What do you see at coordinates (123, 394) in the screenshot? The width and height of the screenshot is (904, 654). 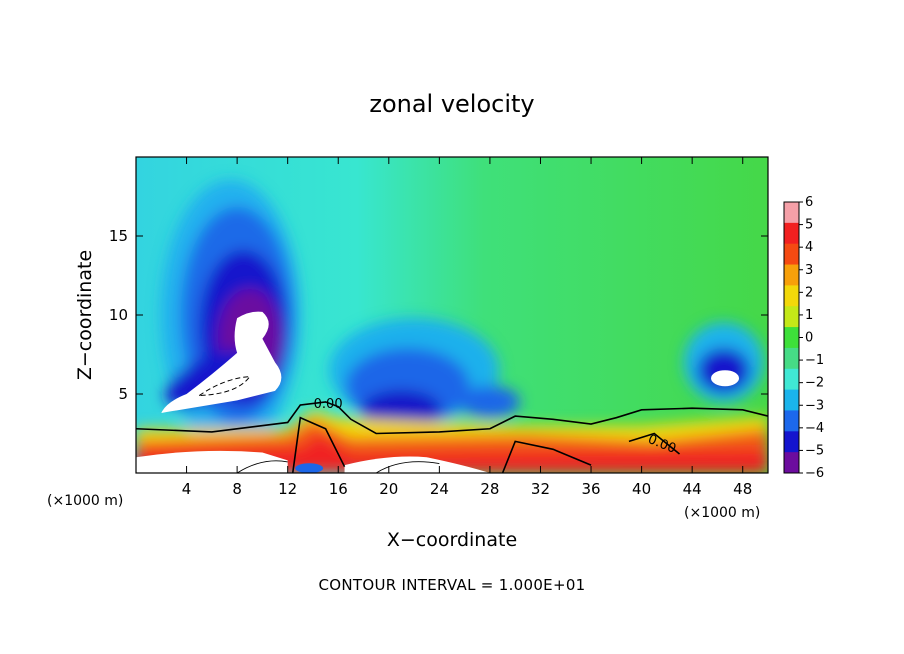 I see `y-tick-label: 5` at bounding box center [123, 394].